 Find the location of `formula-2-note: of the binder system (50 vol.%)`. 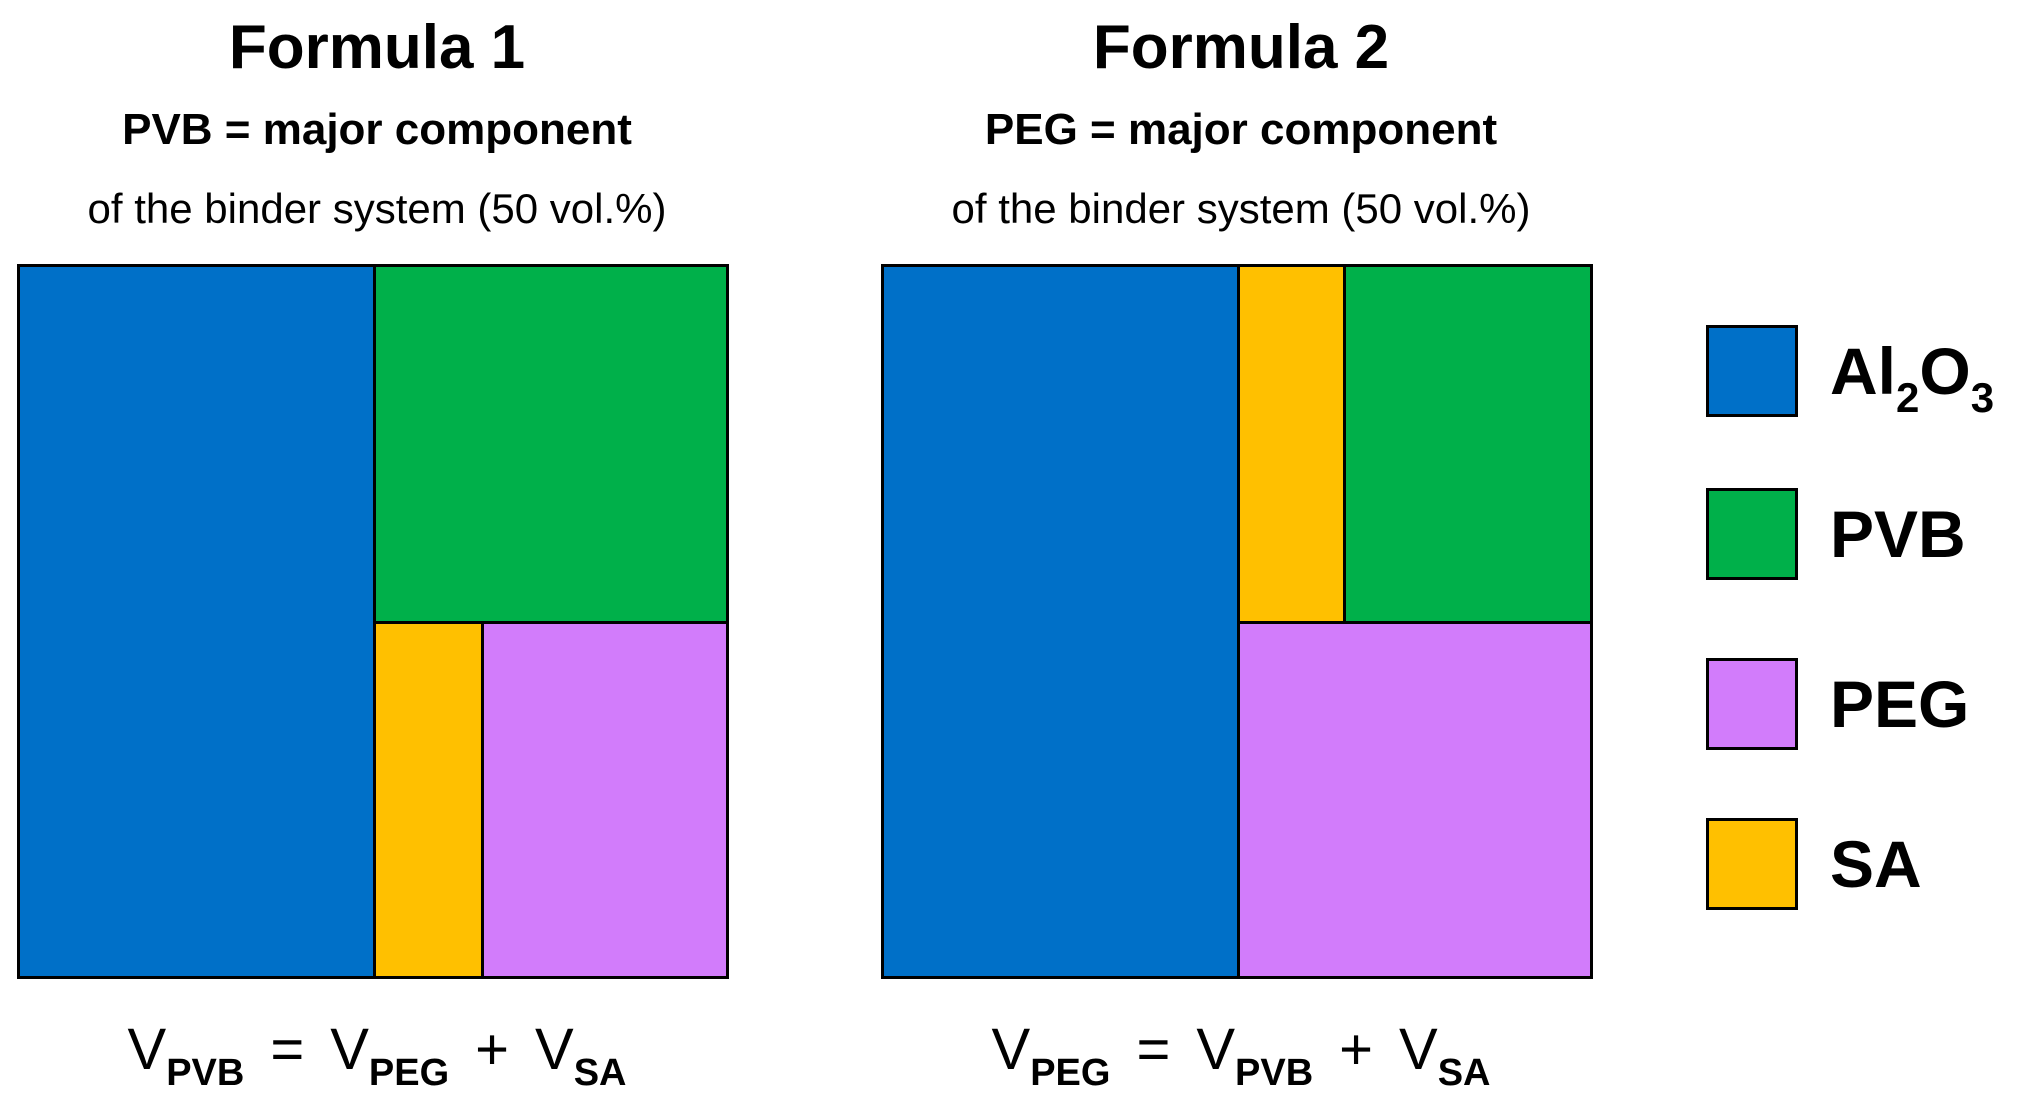

formula-2-note: of the binder system (50 vol.%) is located at coordinates (1241, 208).